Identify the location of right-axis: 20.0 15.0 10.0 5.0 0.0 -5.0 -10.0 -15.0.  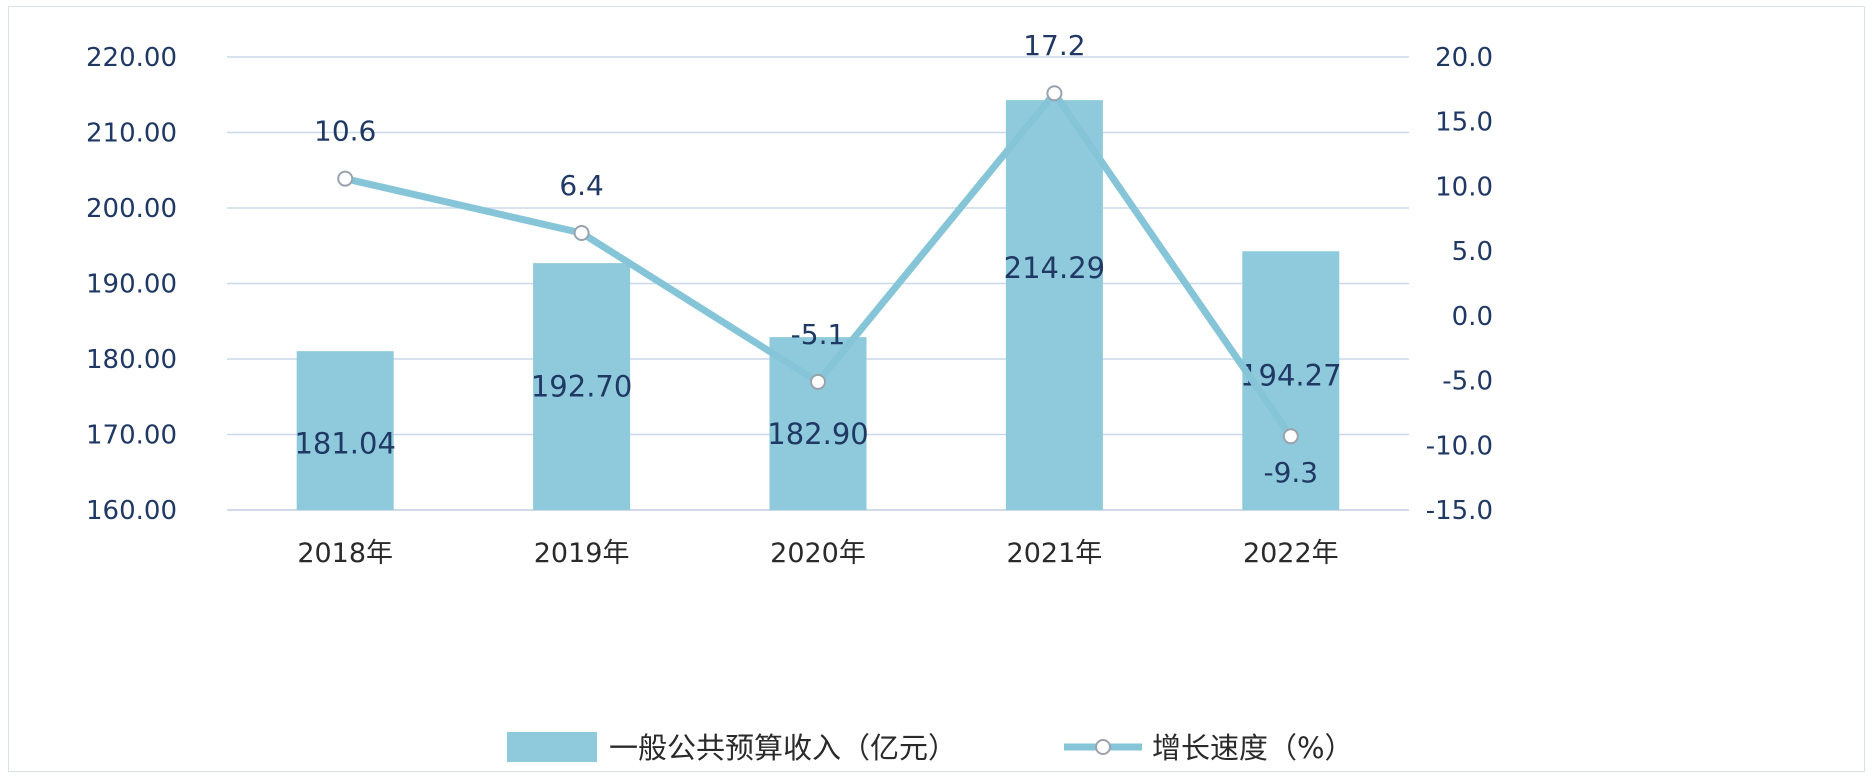
(1459, 284).